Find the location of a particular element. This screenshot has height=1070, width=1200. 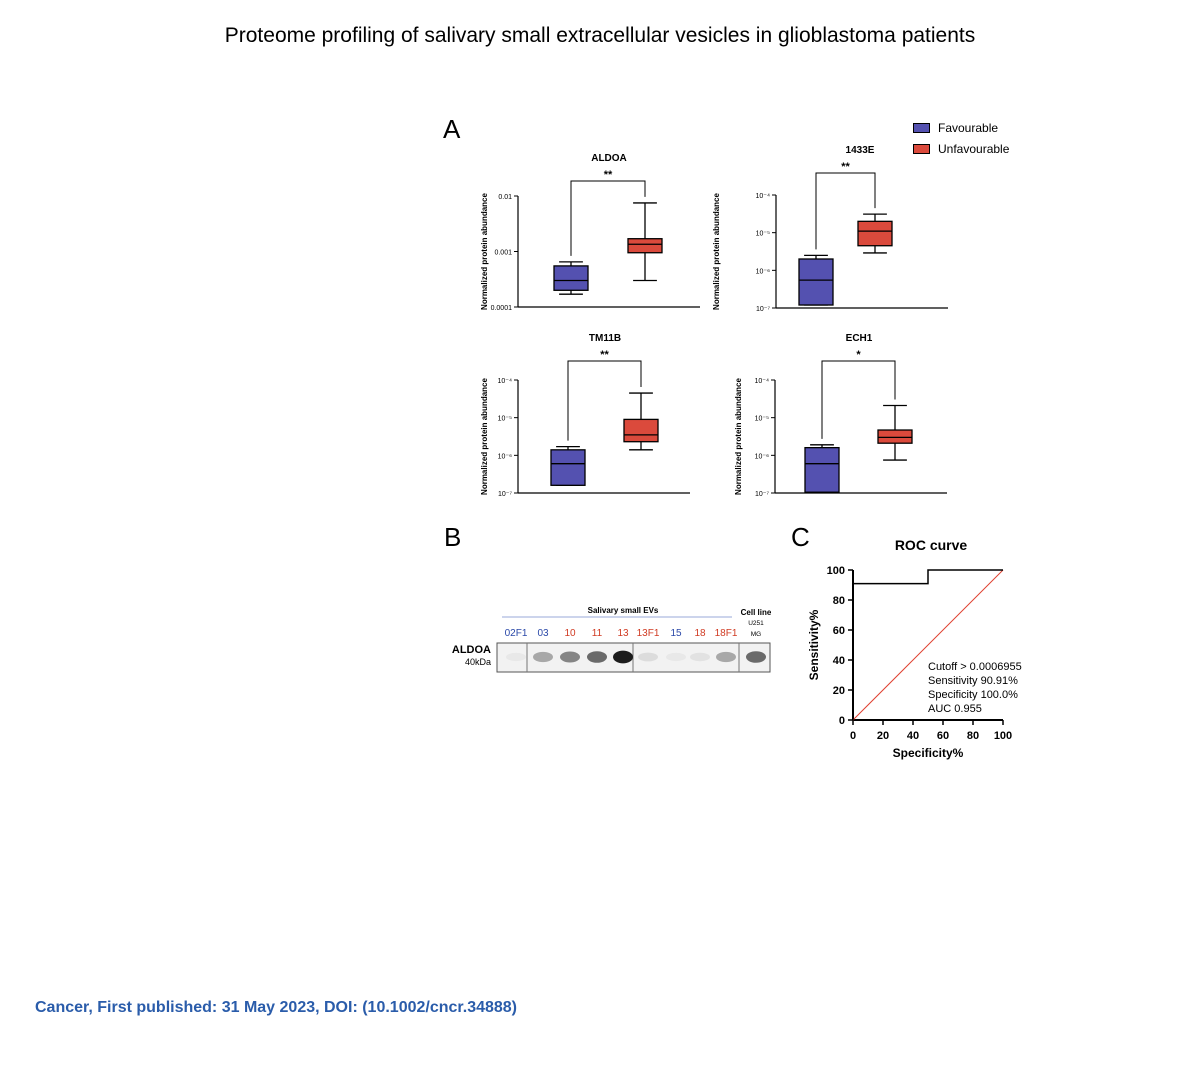

chart-1433e-y-tick-label: 10⁻⁵ is located at coordinates (763, 234).